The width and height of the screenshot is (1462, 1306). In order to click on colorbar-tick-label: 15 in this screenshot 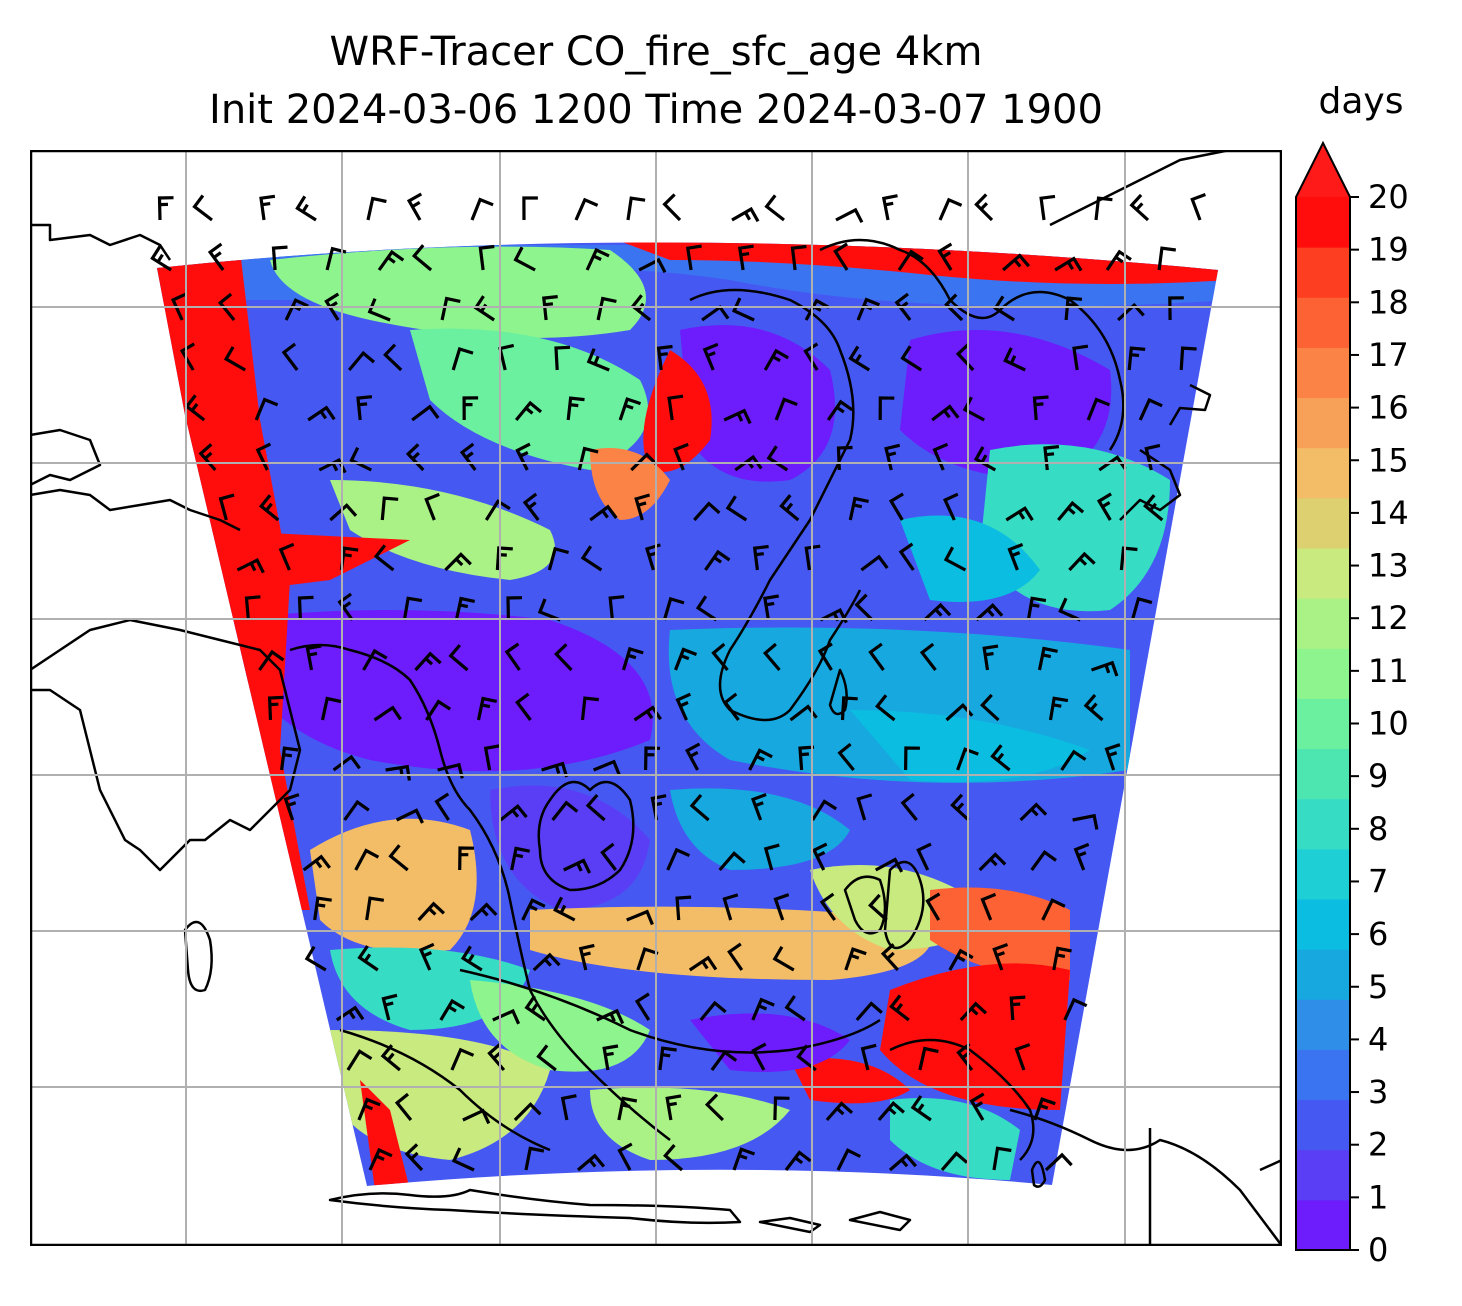, I will do `click(1388, 460)`.